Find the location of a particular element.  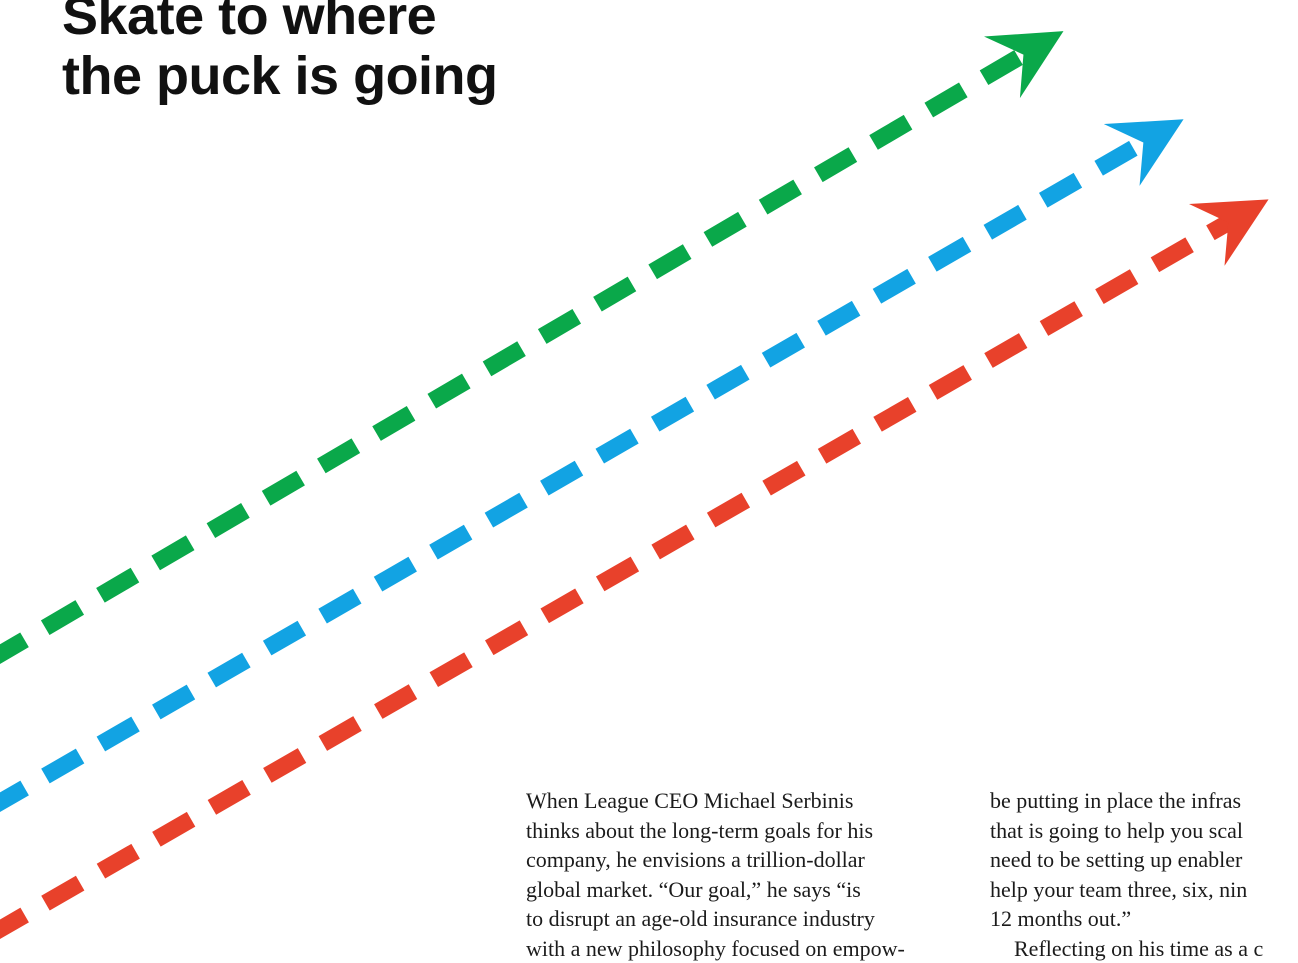

headline: Skate to where the puck is going is located at coordinates (280, 53).